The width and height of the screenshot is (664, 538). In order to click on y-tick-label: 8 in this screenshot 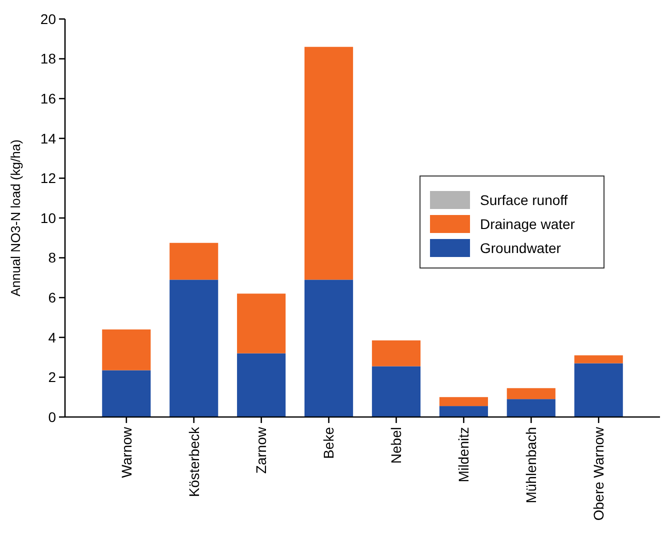, I will do `click(52, 258)`.